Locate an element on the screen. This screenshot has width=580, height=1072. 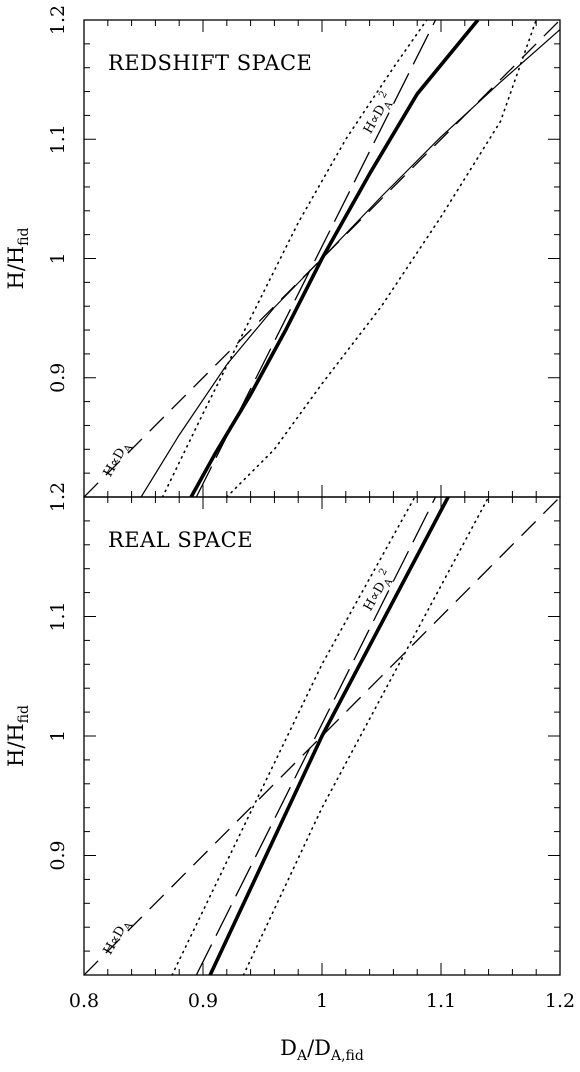
x-tick-label: 0.8 is located at coordinates (84, 1001).